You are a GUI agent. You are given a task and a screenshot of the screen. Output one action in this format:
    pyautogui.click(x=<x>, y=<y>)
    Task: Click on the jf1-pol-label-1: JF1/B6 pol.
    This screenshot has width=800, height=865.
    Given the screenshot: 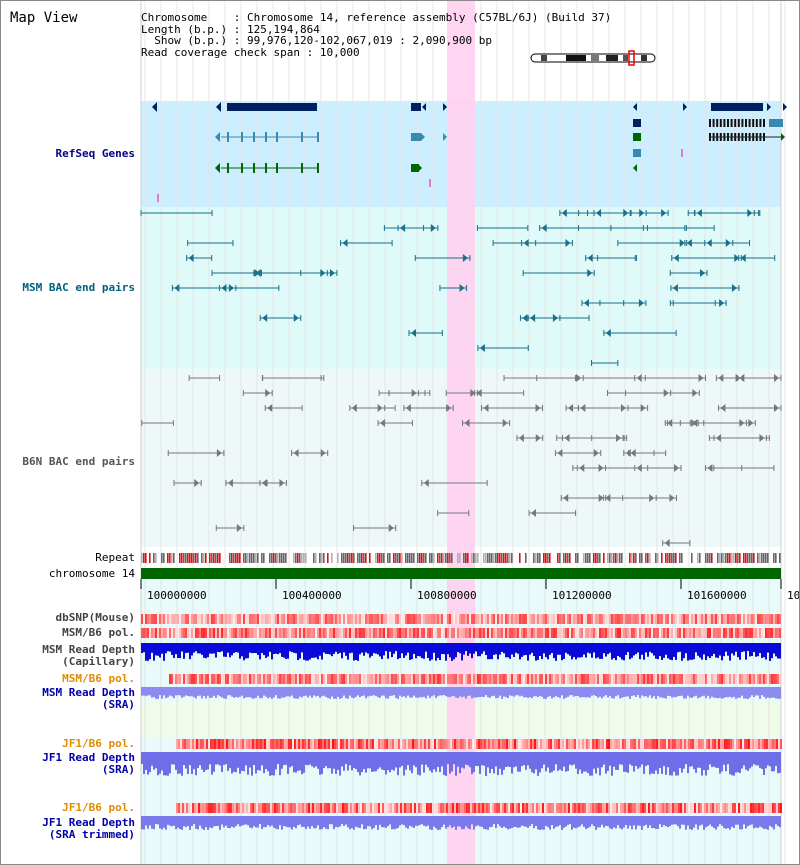 What is the action you would take?
    pyautogui.click(x=98, y=743)
    